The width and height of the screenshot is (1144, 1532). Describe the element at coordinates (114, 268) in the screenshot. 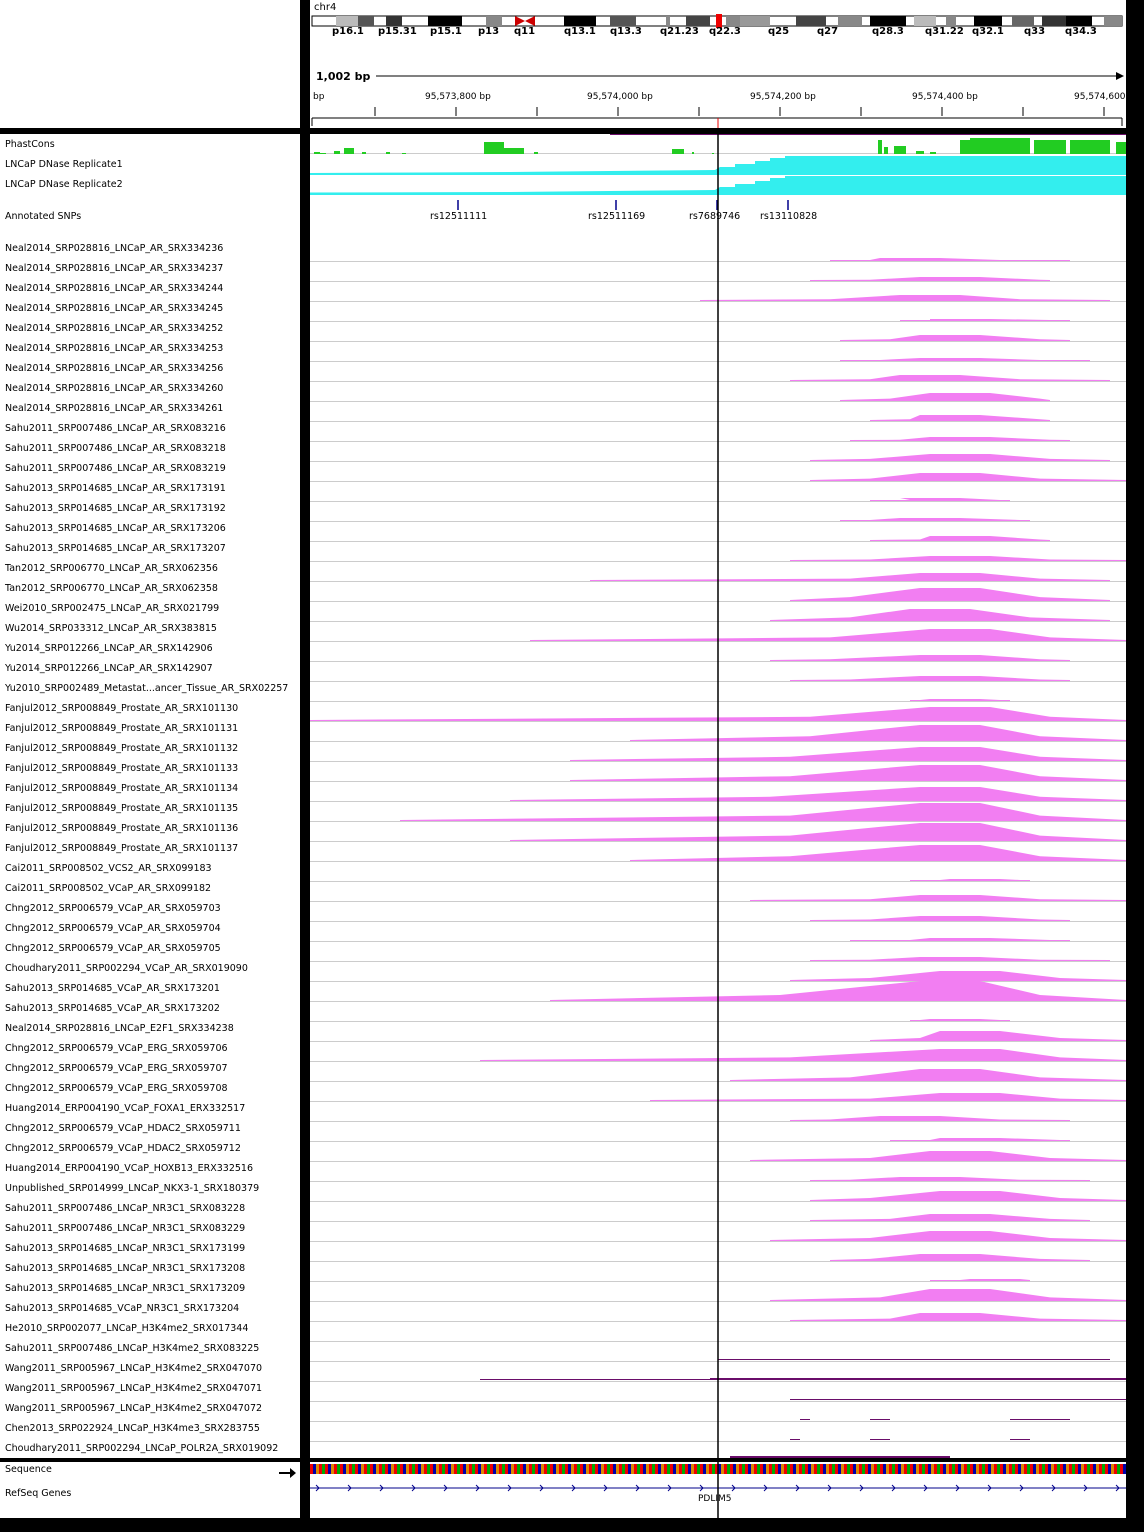

I see `track-name: Neal2014_SRP028816_LNCaP_AR_SRX334237` at that location.